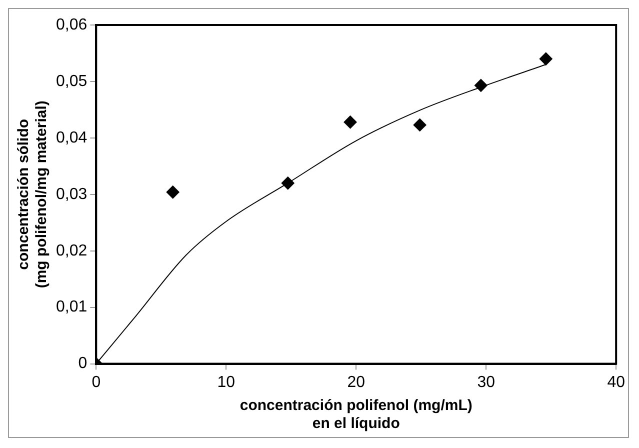  I want to click on y-tick-label: 0, so click(83, 363).